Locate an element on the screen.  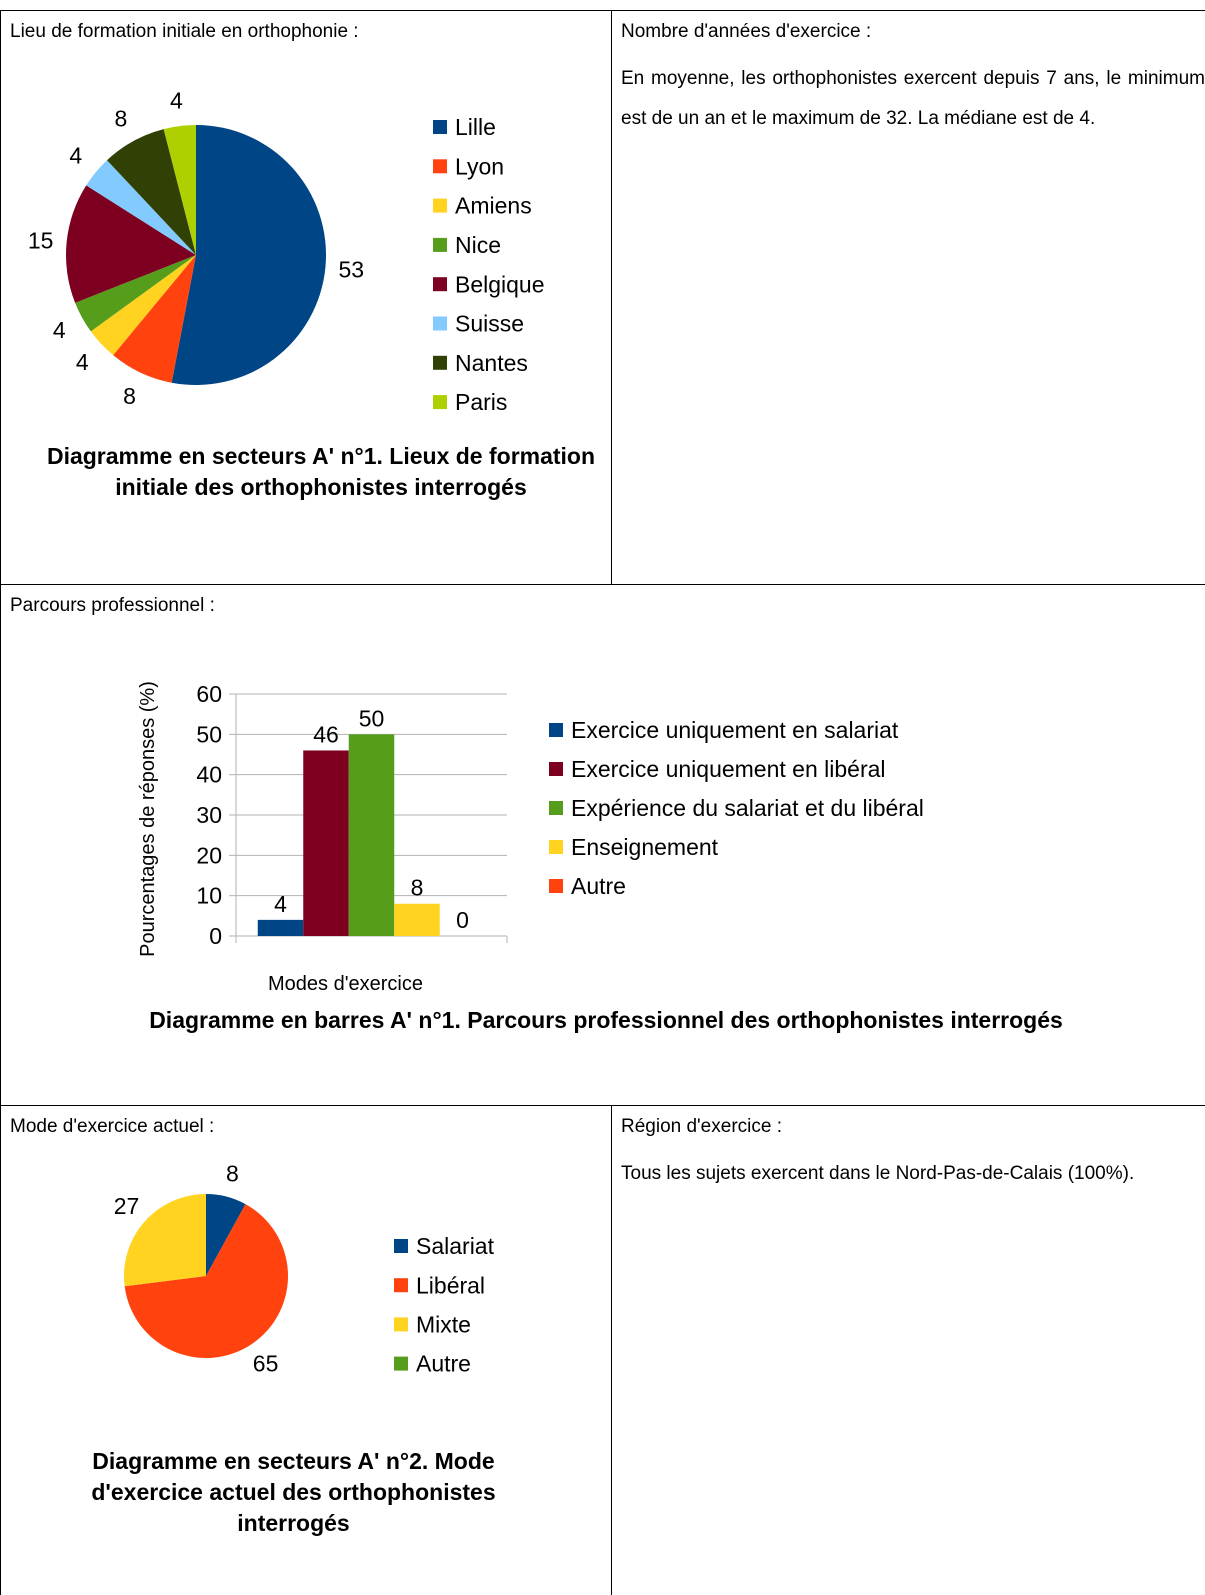
pie-label-nantes: 8 is located at coordinates (120, 118).